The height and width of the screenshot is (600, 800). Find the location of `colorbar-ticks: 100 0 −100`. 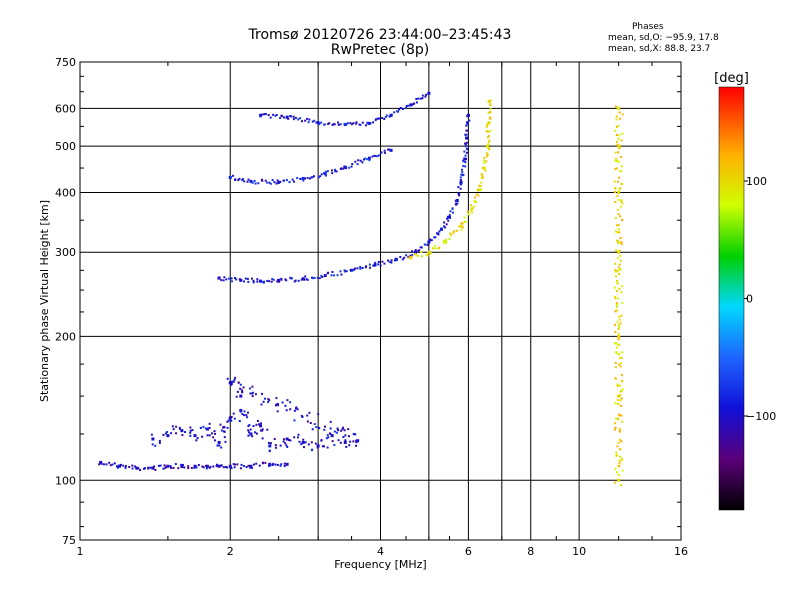

colorbar-ticks: 100 0 −100 is located at coordinates (760, 299).